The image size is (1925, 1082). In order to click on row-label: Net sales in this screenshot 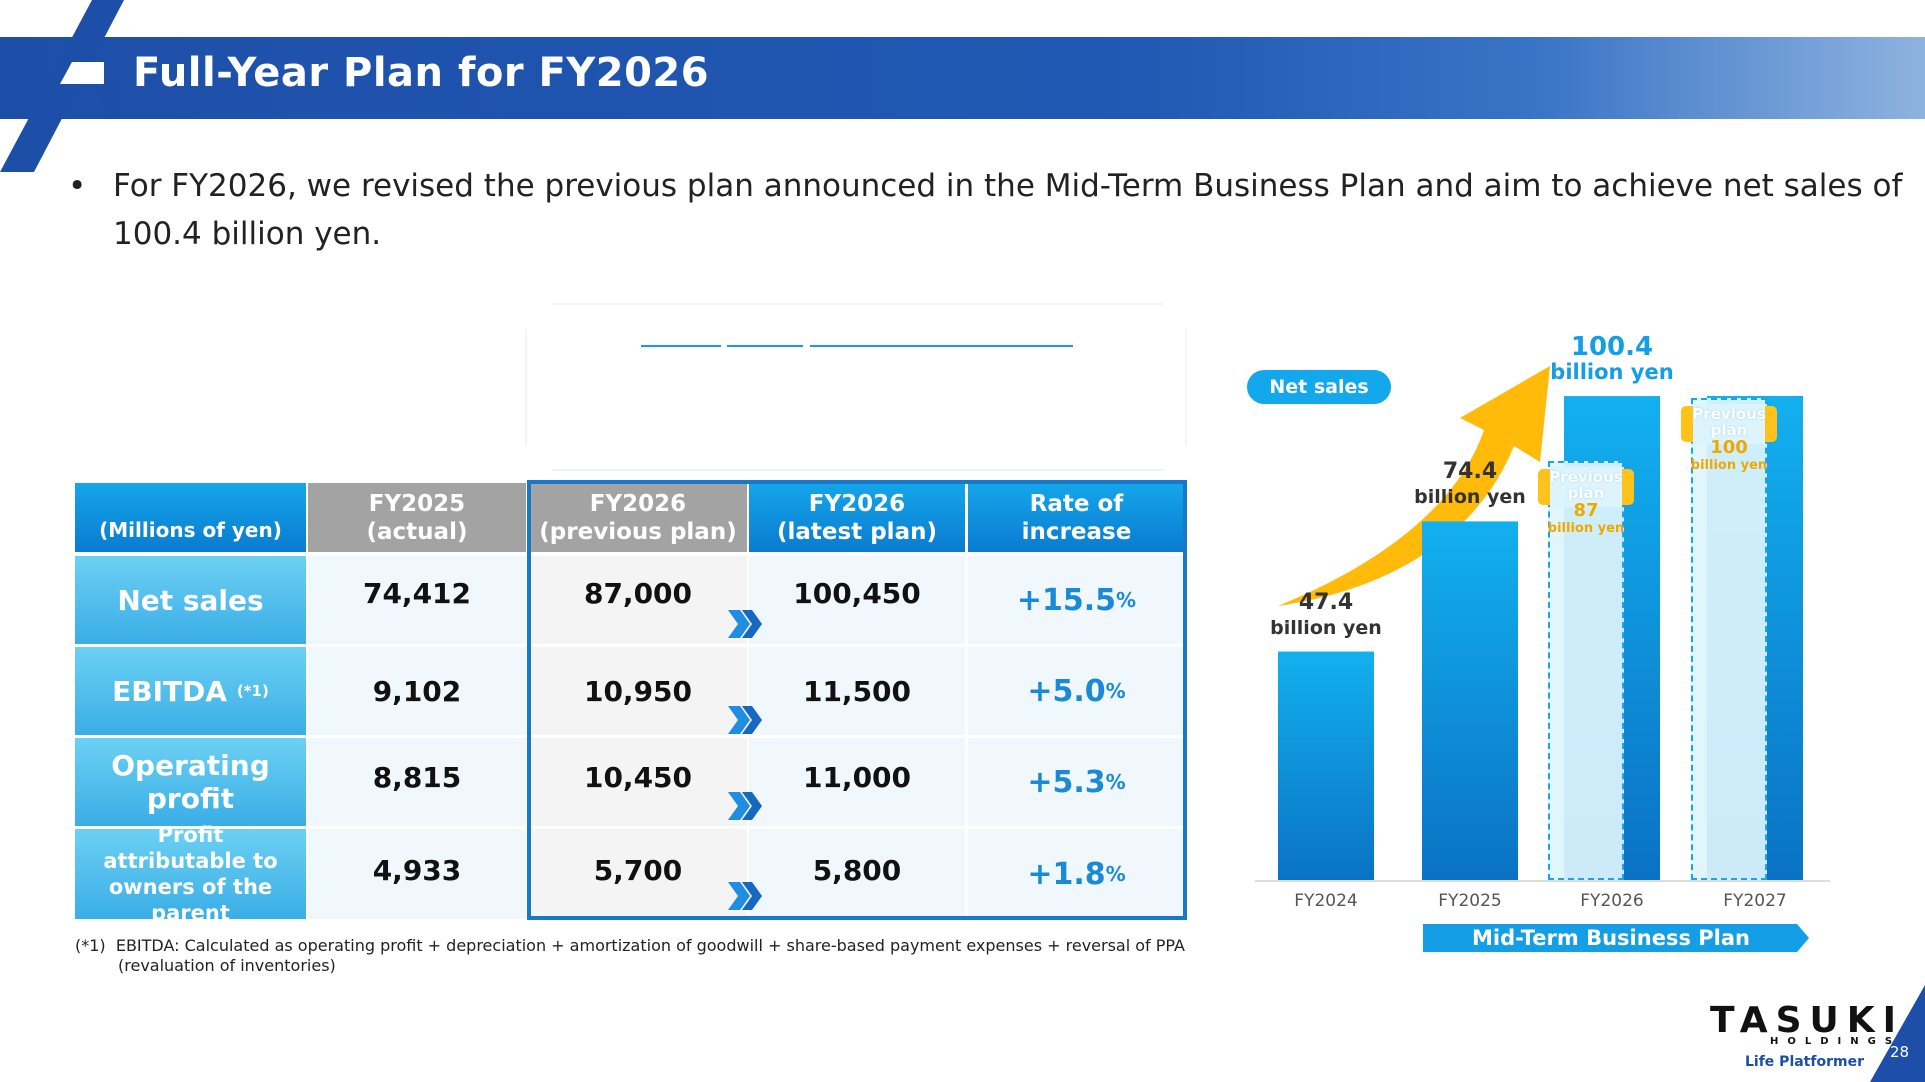, I will do `click(190, 600)`.